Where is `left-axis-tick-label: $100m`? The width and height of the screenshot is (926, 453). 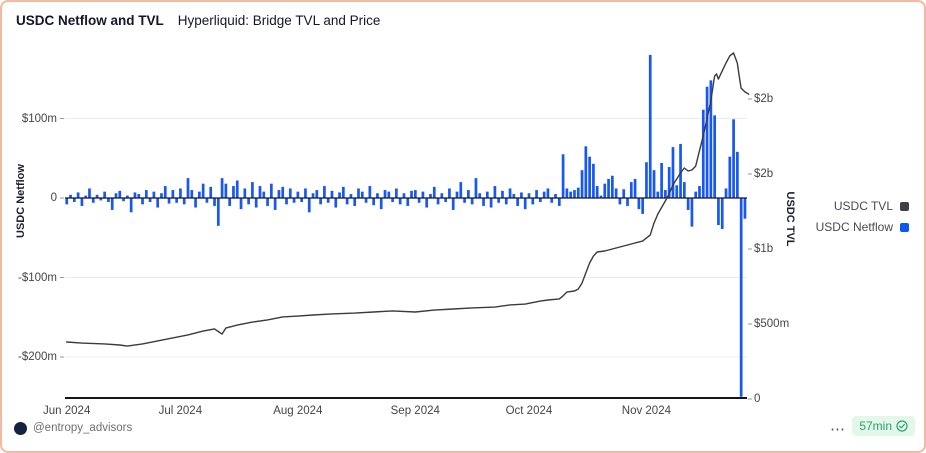
left-axis-tick-label: $100m is located at coordinates (39, 118).